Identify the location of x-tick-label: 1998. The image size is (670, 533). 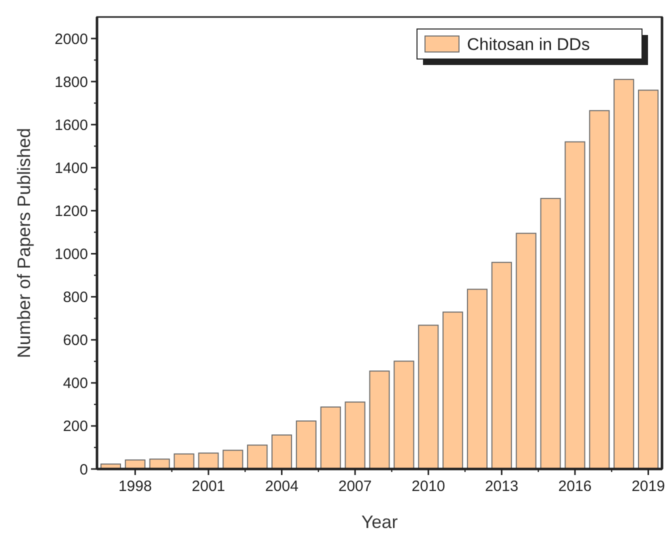
(135, 486).